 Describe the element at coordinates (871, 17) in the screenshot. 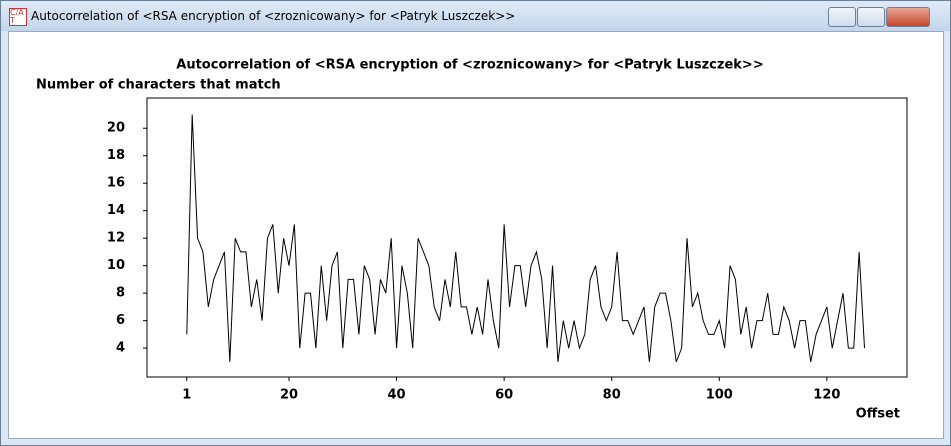

I see `maximize-button` at that location.